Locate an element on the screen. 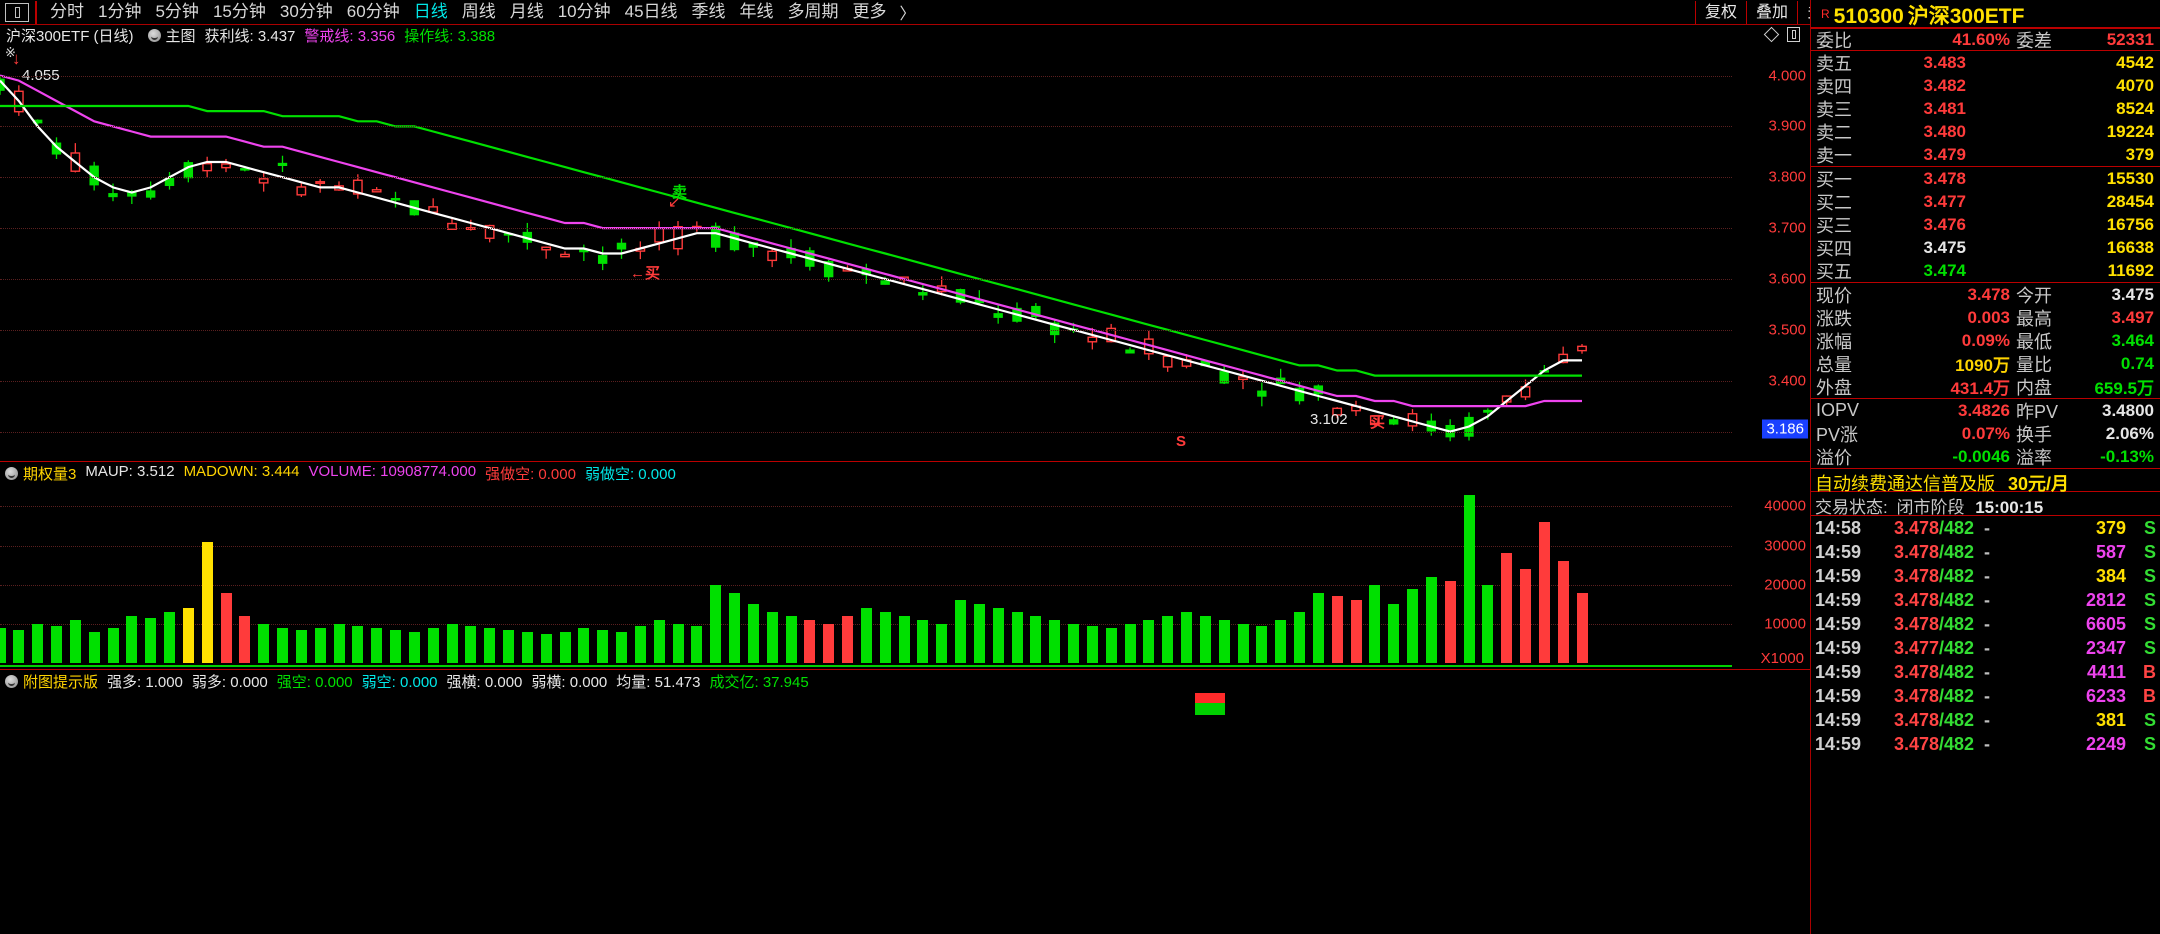 The image size is (2160, 934). indicator-settings-icon is located at coordinates (154, 35).